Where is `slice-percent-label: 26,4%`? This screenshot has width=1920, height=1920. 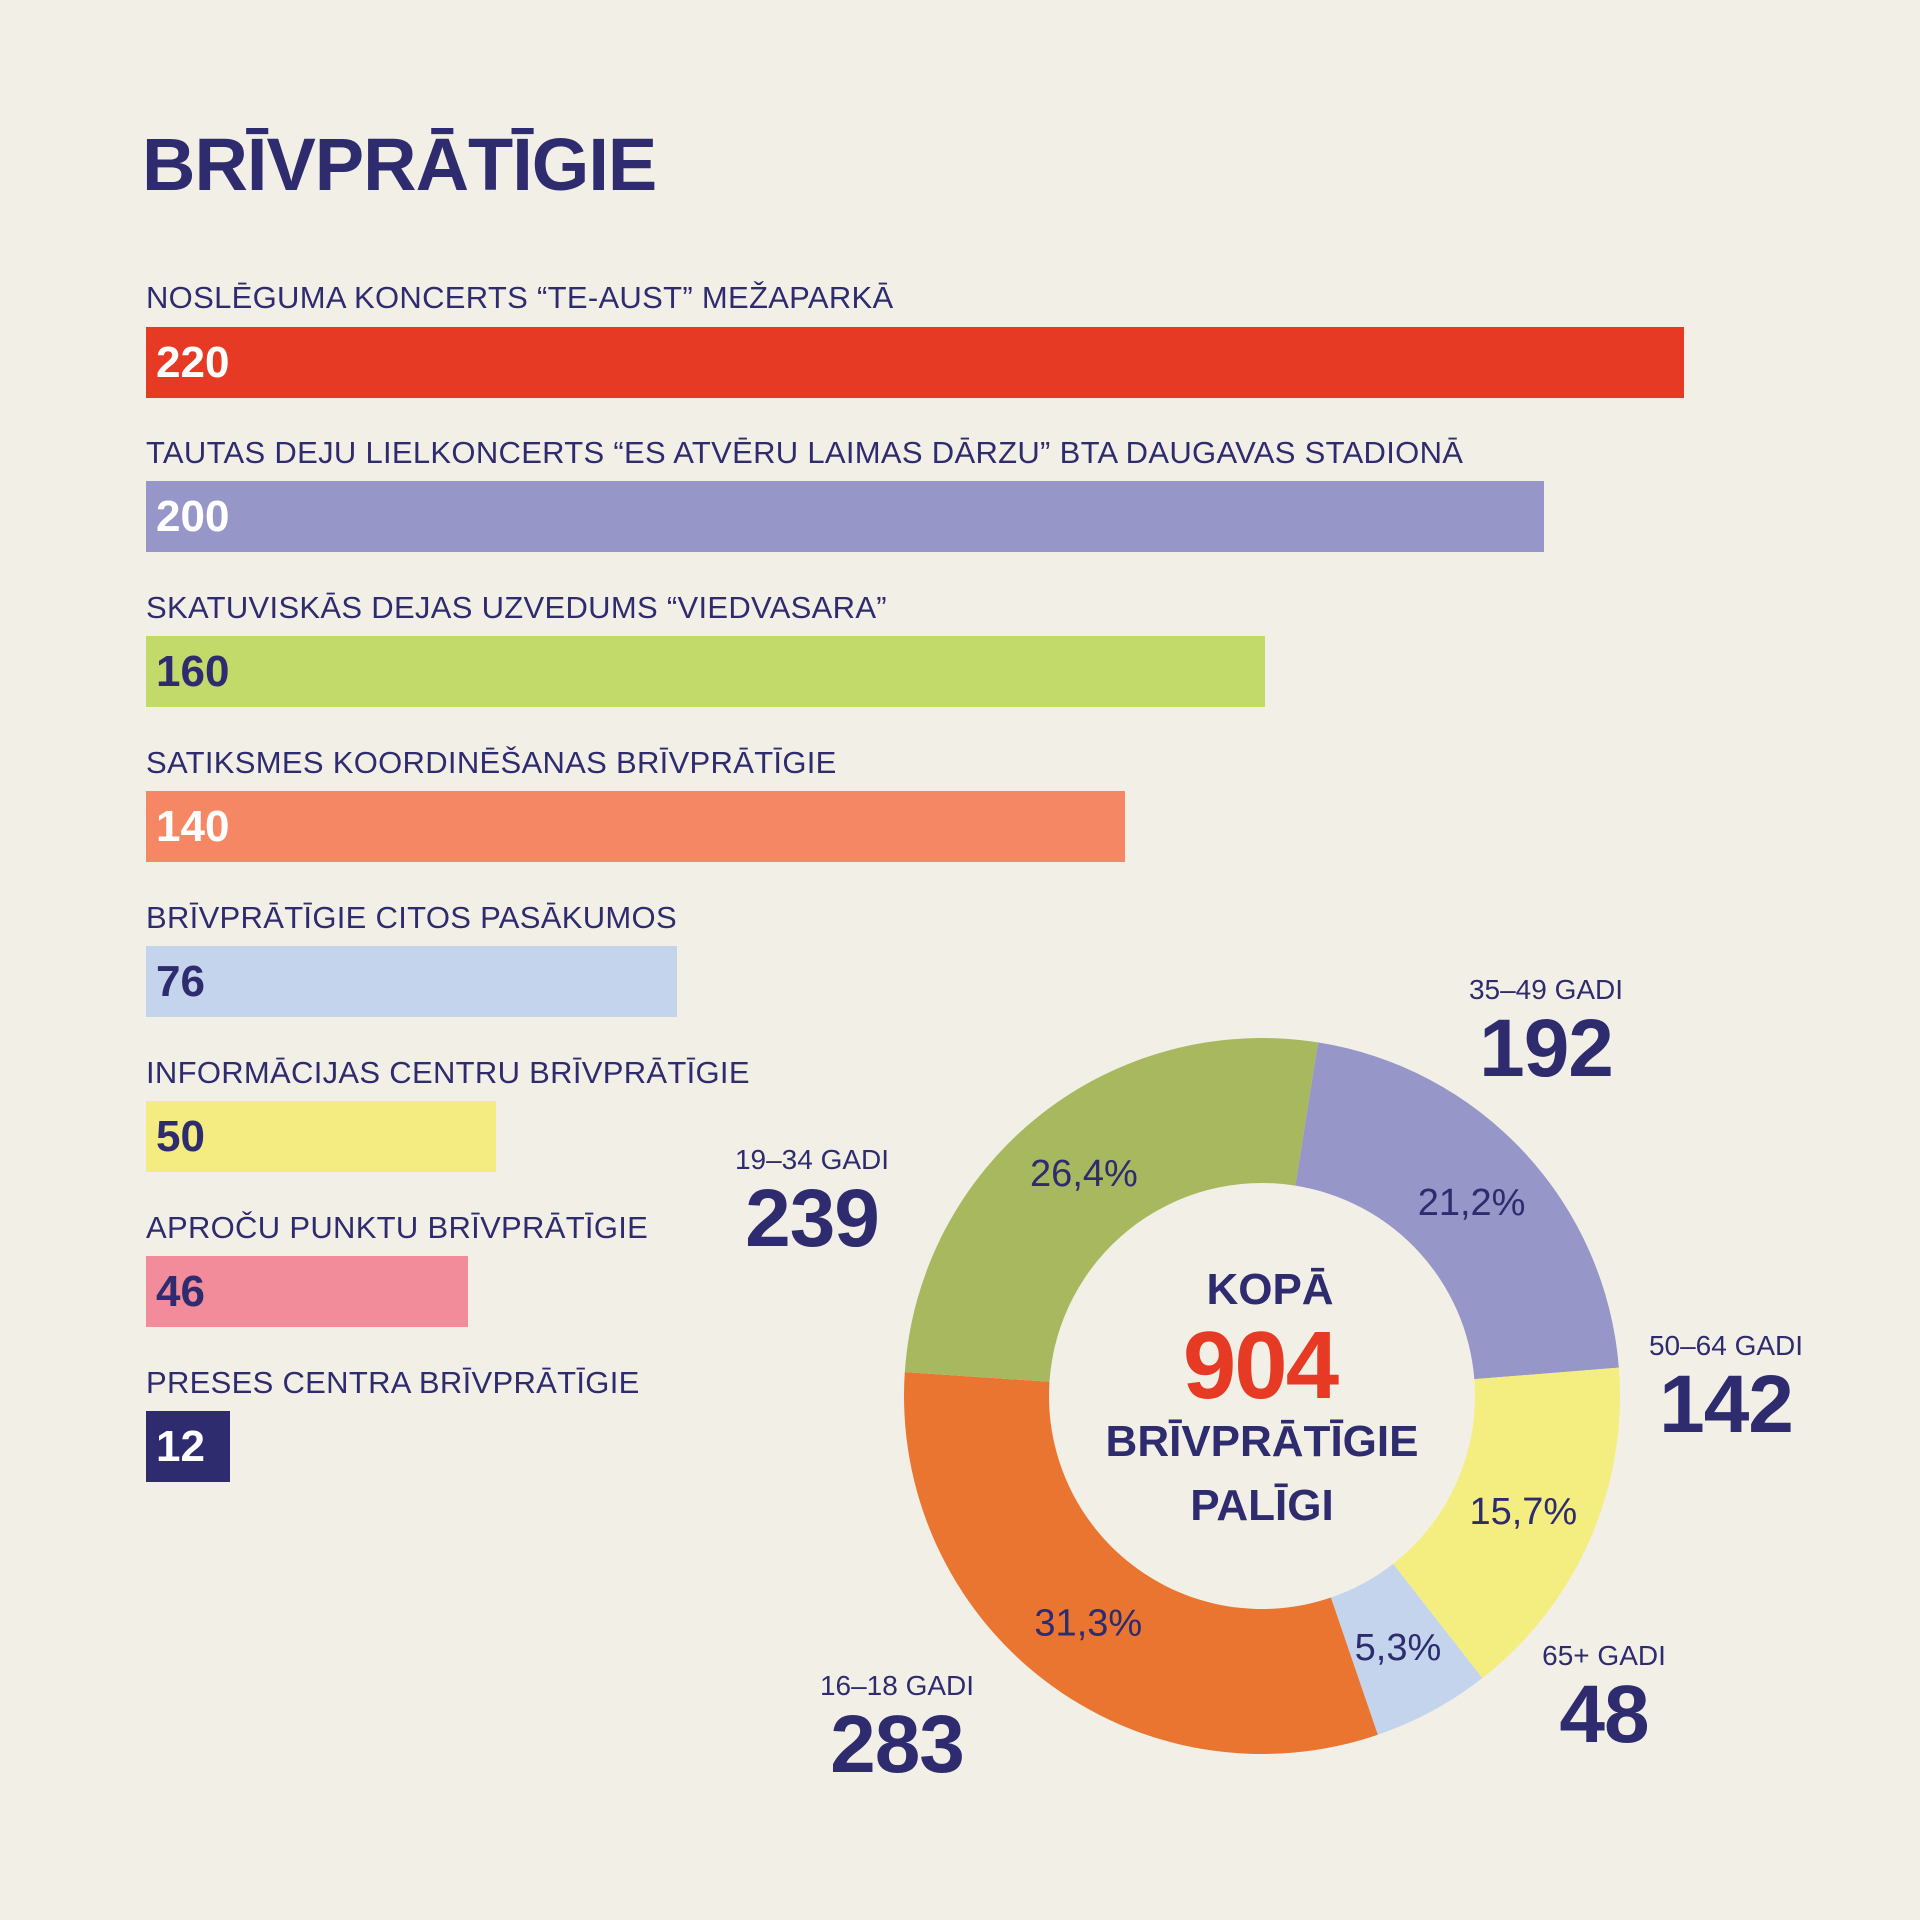
slice-percent-label: 26,4% is located at coordinates (1084, 1174).